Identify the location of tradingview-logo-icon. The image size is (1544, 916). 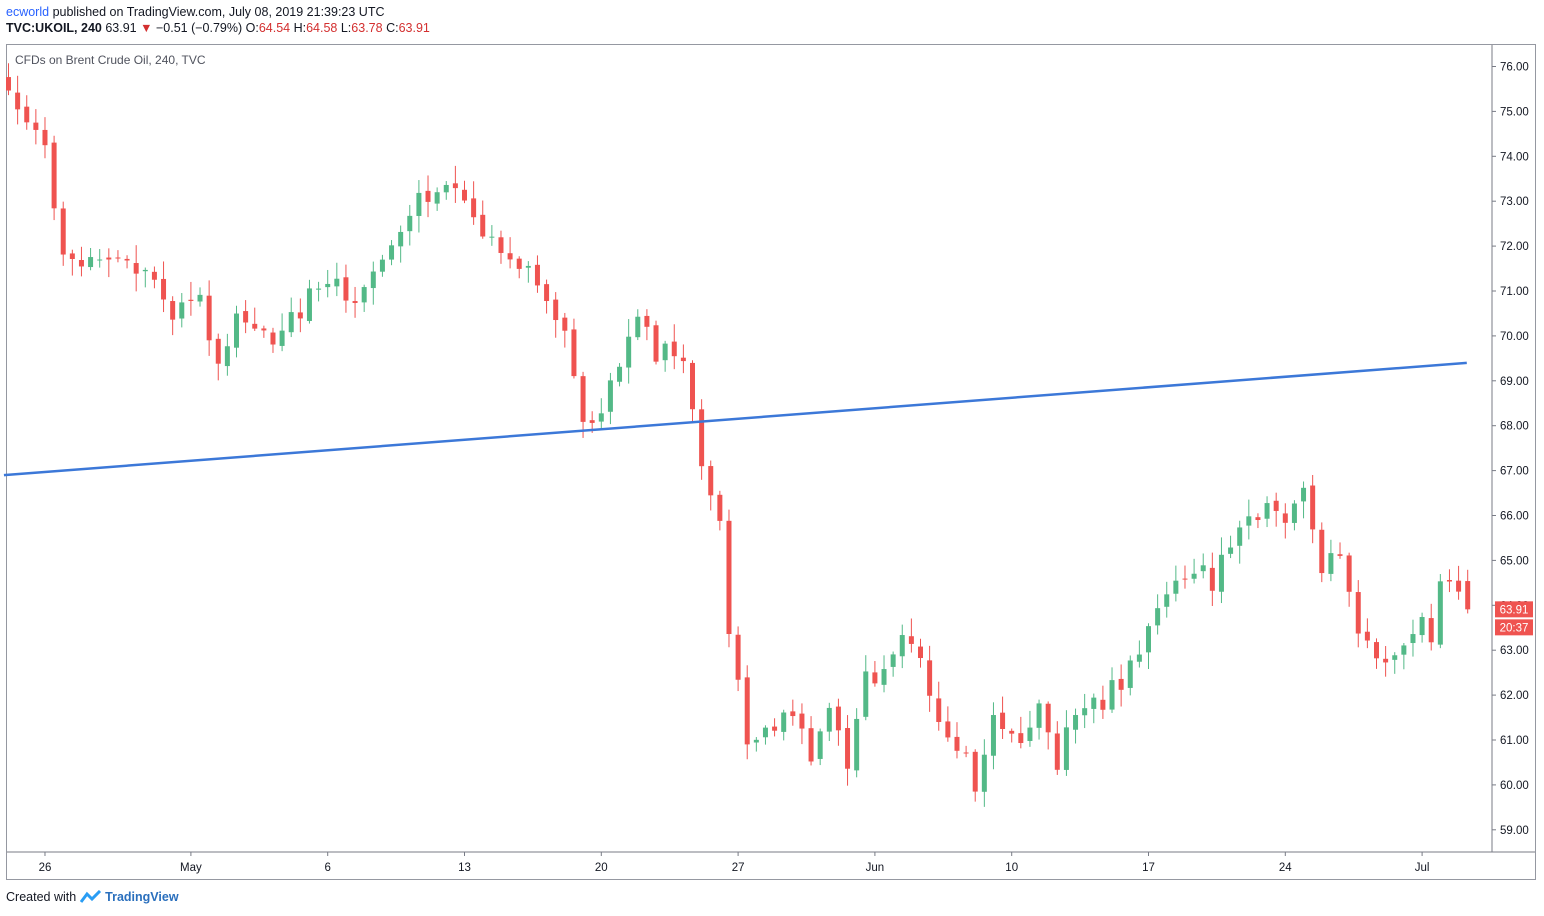
(90, 896).